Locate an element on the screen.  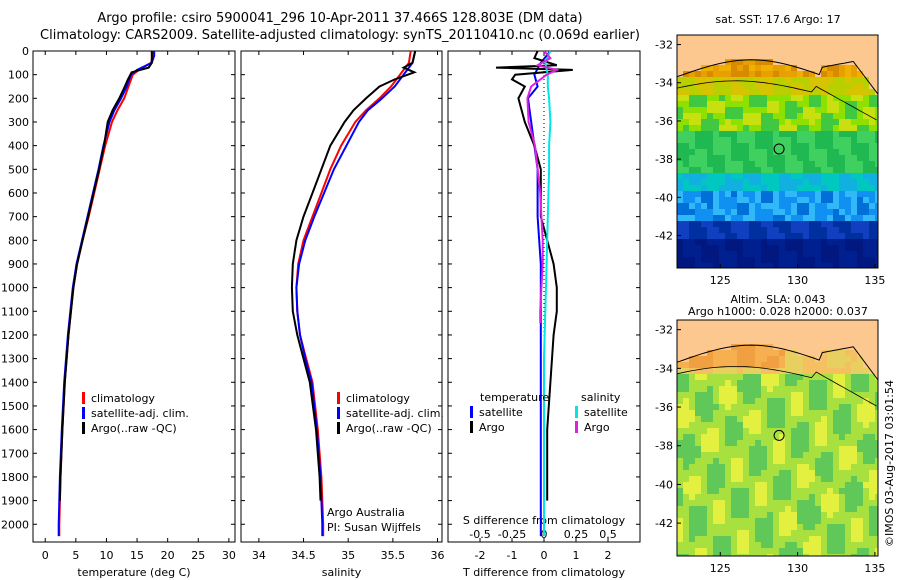
coastline is located at coordinates (777, 362).